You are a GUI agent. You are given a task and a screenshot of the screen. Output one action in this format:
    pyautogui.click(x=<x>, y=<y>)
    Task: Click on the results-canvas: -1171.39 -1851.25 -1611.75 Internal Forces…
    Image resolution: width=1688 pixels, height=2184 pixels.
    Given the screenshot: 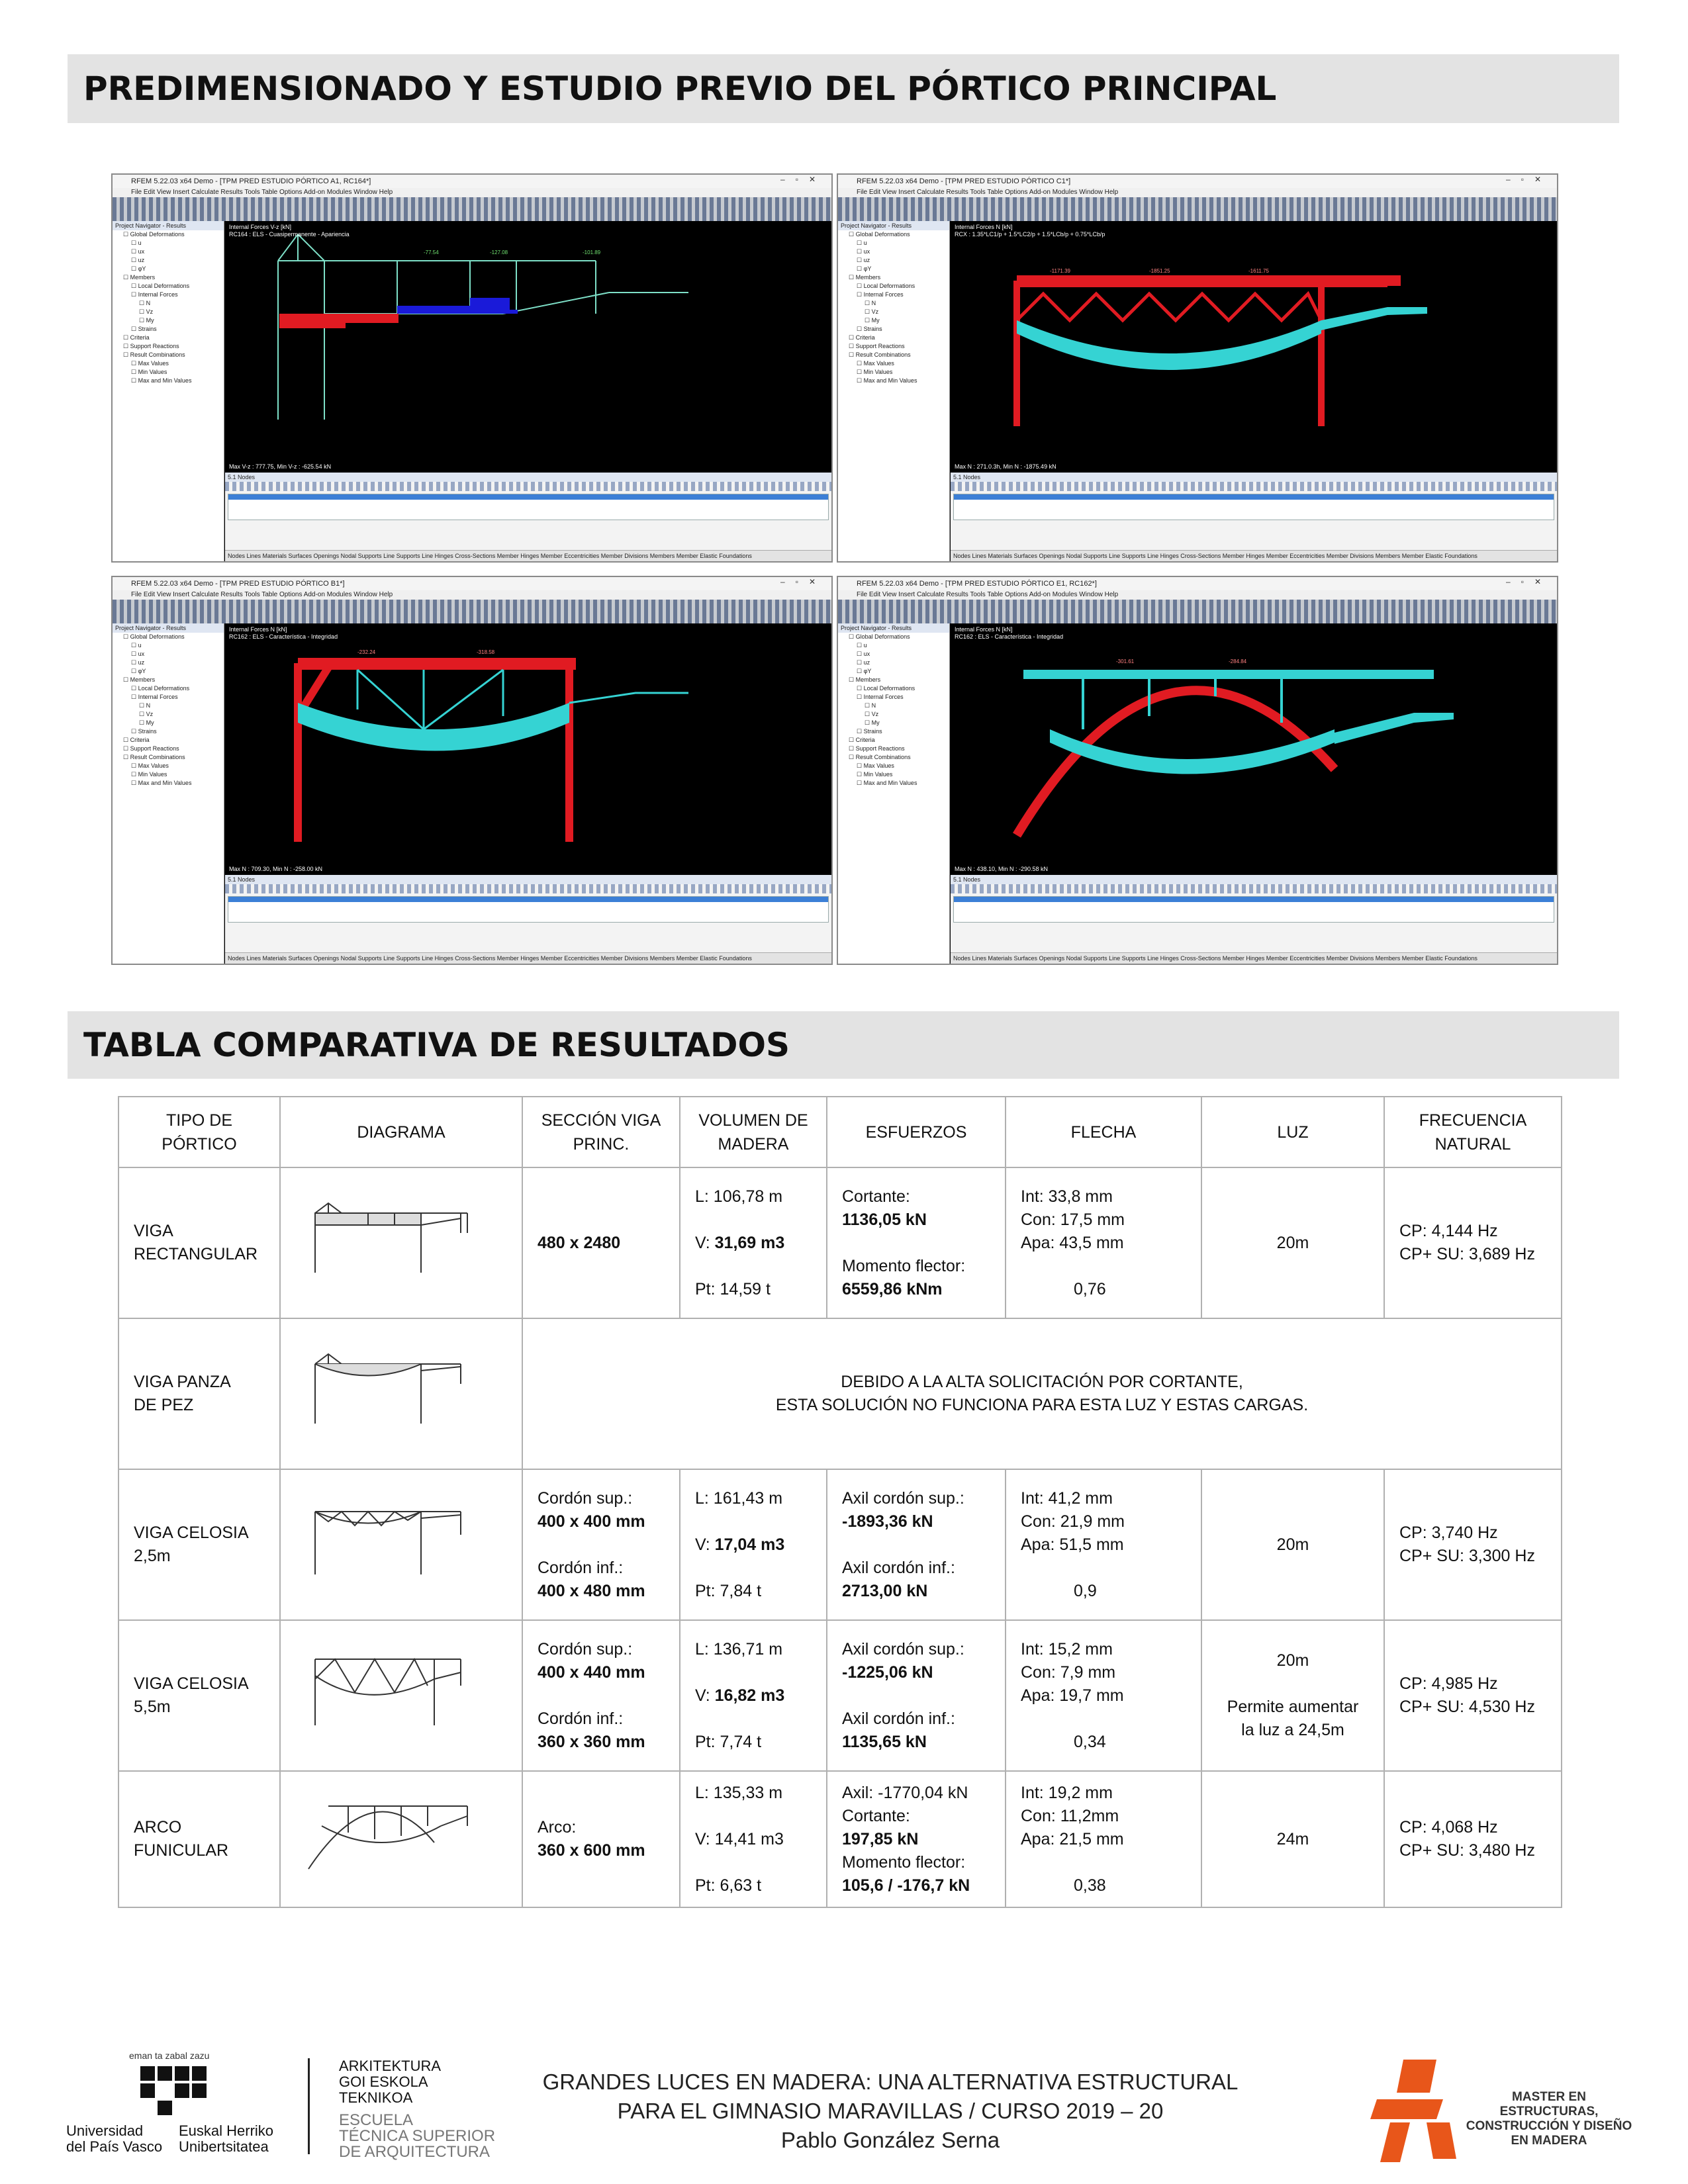 What is the action you would take?
    pyautogui.click(x=1254, y=347)
    